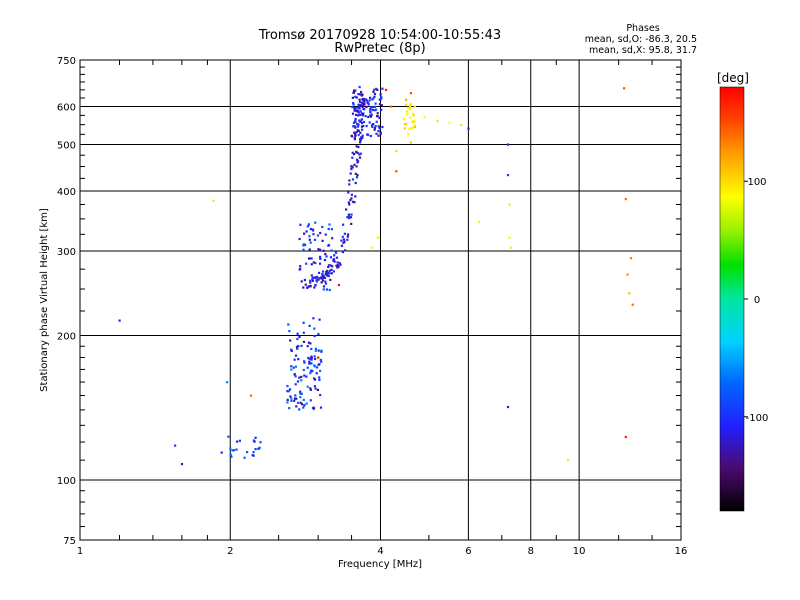 Image resolution: width=800 pixels, height=600 pixels. Describe the element at coordinates (733, 78) in the screenshot. I see `colorbar-unit-label: [deg]` at that location.